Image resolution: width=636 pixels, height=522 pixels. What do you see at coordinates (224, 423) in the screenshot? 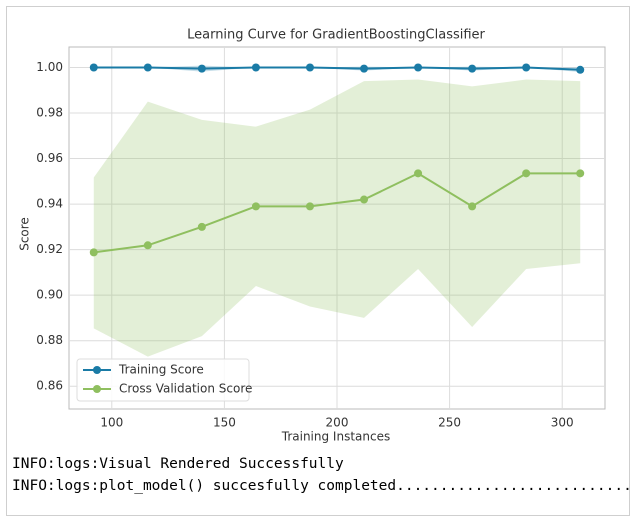
I see `x-tick-label: 150` at bounding box center [224, 423].